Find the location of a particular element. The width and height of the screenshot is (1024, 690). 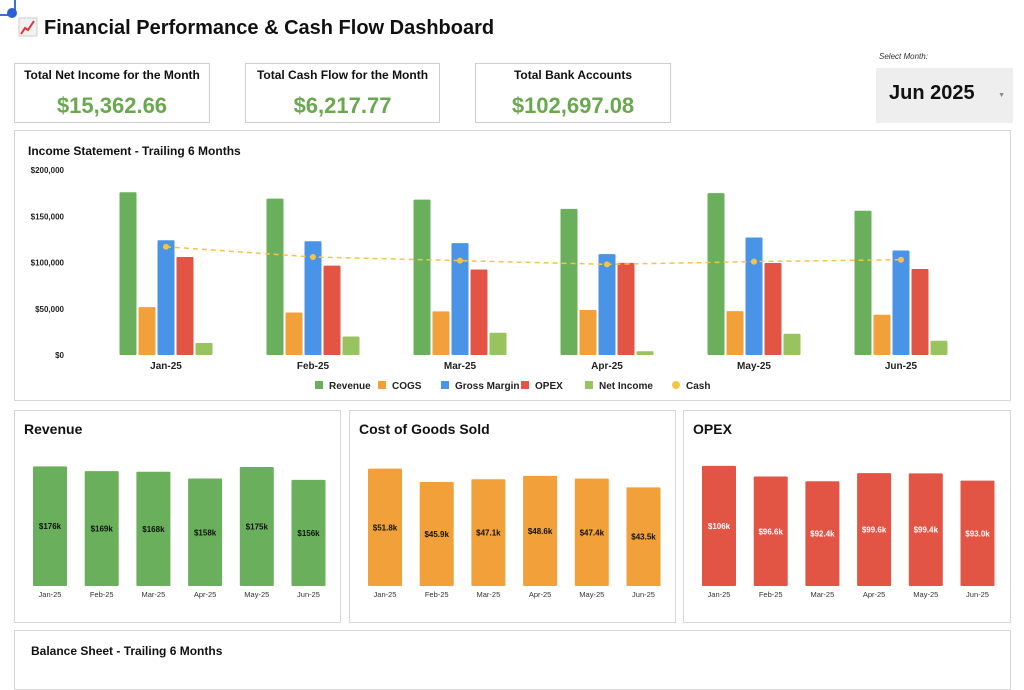

data-label: $48.6k is located at coordinates (540, 531).